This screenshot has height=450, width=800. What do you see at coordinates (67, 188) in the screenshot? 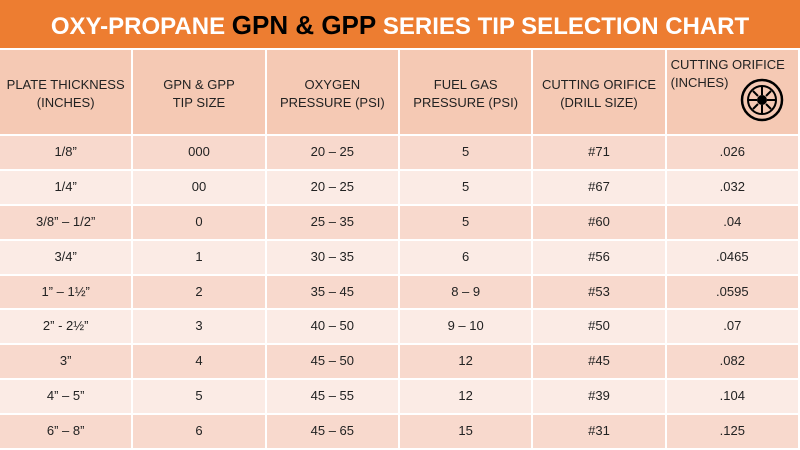
I see `table-cell: 1/4”` at bounding box center [67, 188].